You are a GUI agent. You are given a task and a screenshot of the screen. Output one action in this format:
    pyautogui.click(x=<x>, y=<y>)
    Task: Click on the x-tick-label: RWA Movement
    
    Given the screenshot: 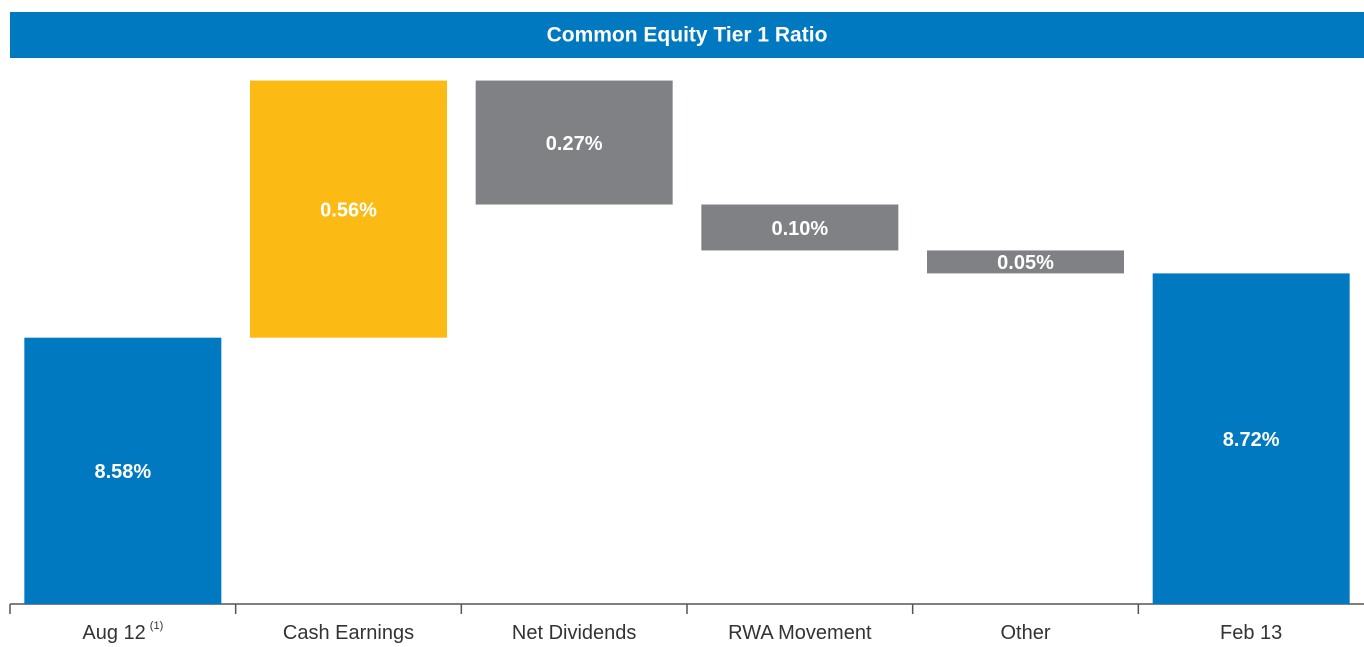 What is the action you would take?
    pyautogui.click(x=800, y=633)
    